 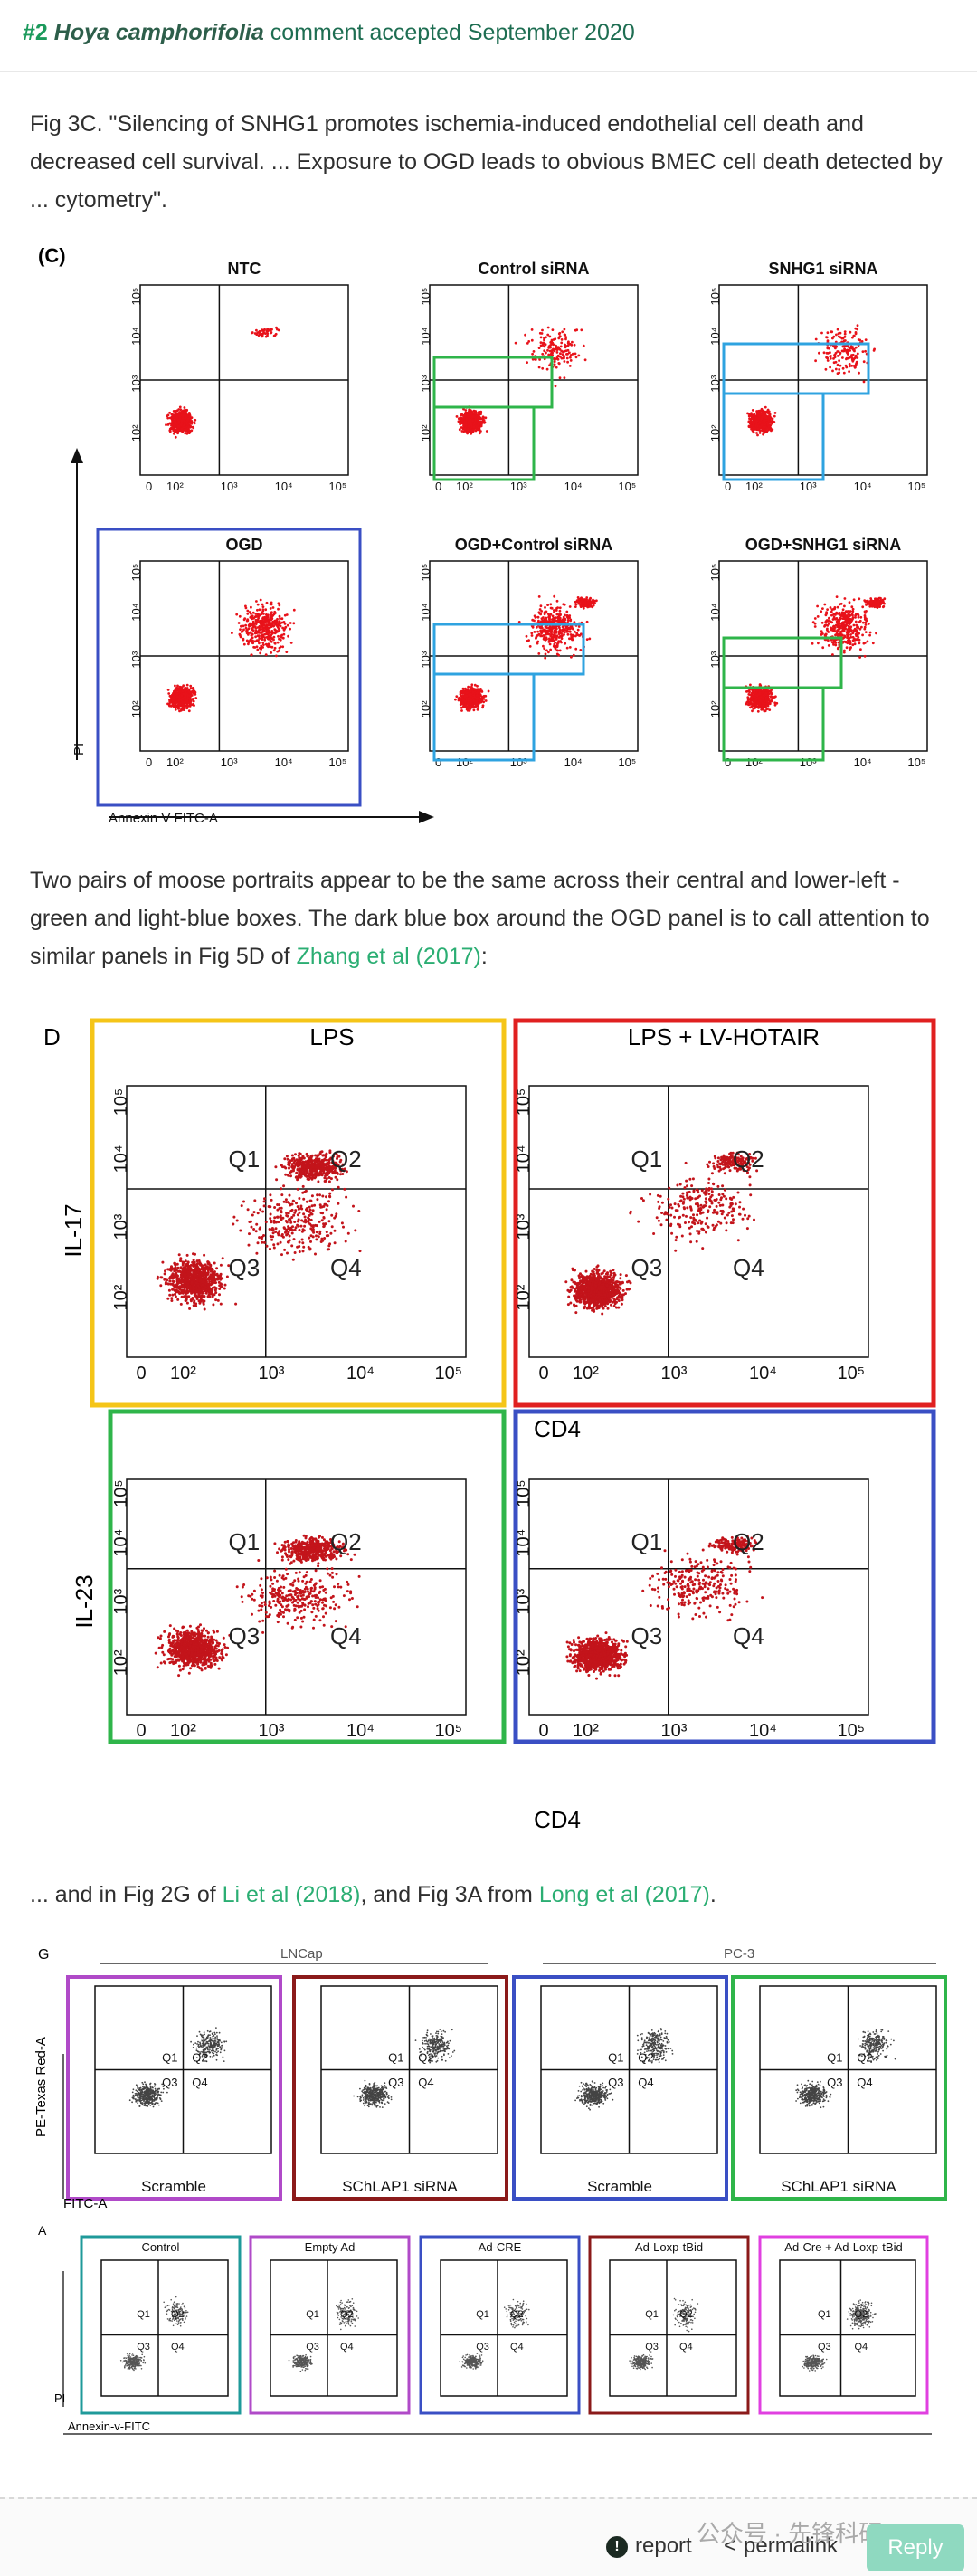 I want to click on x-tick-label: 10⁴, so click(x=863, y=486).